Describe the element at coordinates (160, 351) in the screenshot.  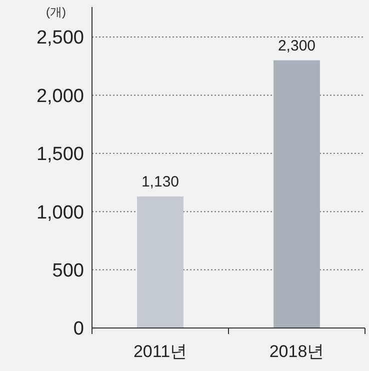
I see `x-tick-label: 2011년` at that location.